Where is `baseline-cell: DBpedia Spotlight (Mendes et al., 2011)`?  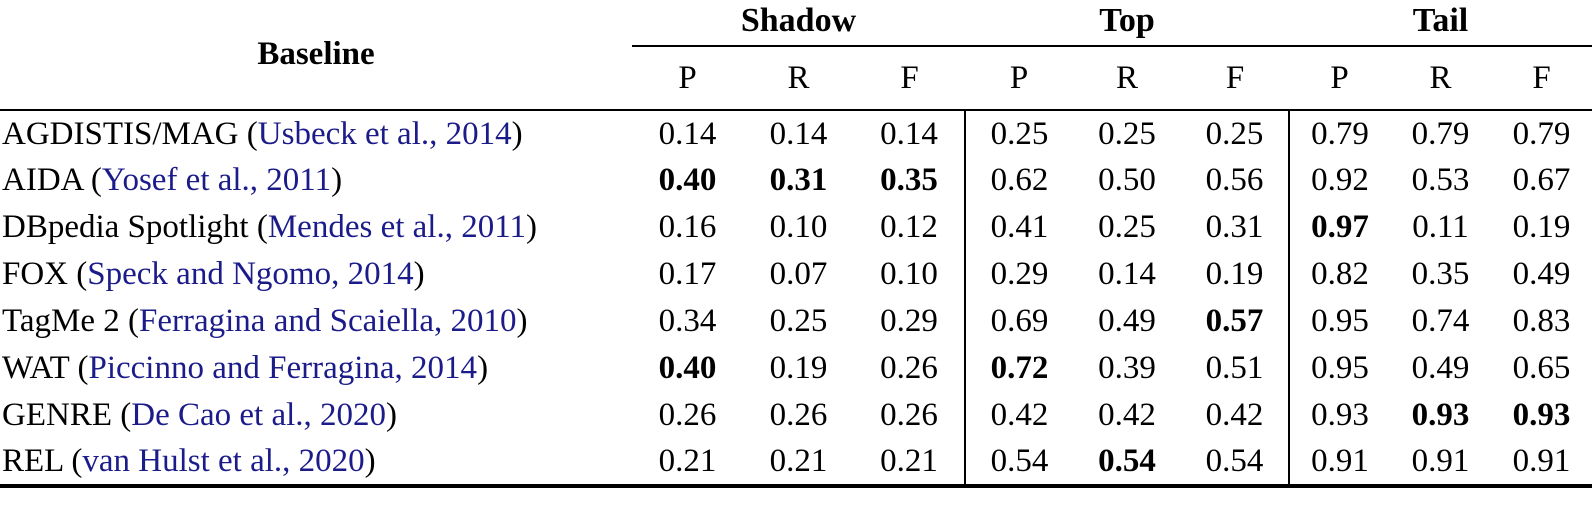
baseline-cell: DBpedia Spotlight (Mendes et al., 2011) is located at coordinates (316, 227).